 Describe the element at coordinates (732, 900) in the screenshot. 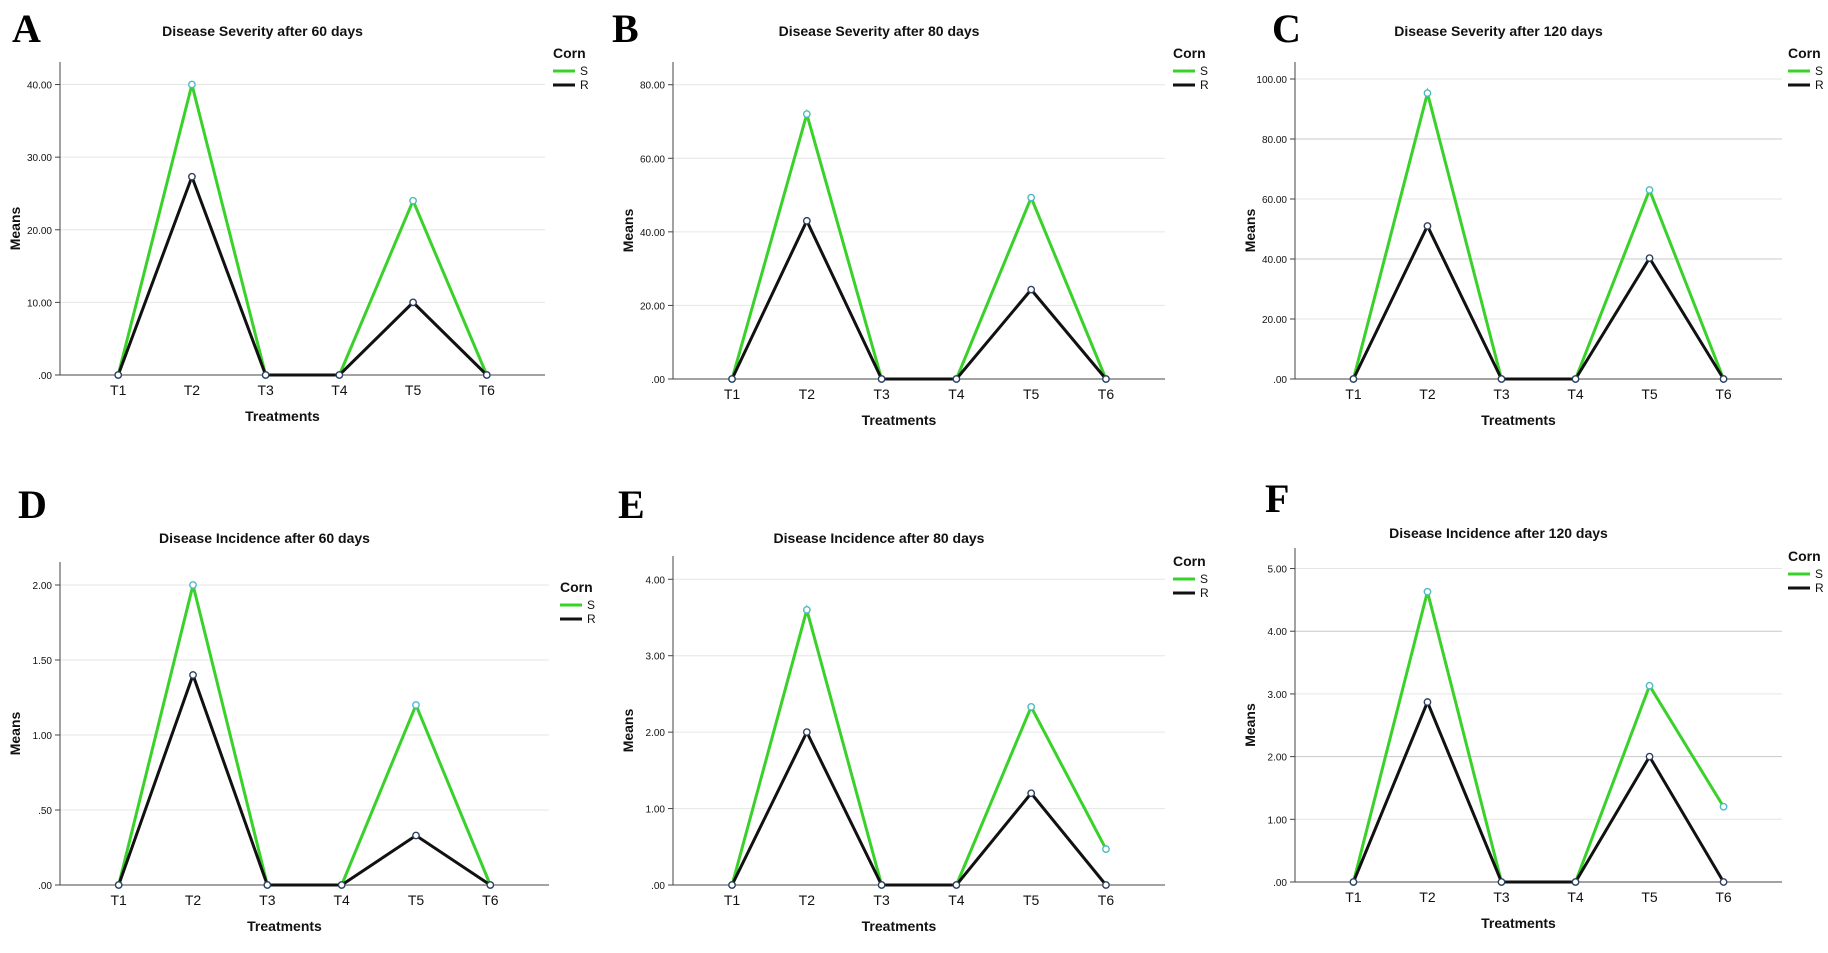

I see `x-tick-label-e-t1: T1` at that location.